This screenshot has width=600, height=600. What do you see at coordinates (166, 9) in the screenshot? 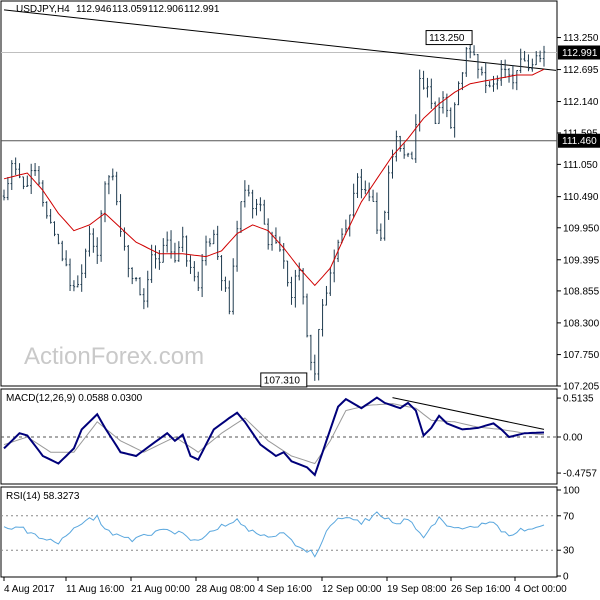
I see `ohlc-low: 112.906` at bounding box center [166, 9].